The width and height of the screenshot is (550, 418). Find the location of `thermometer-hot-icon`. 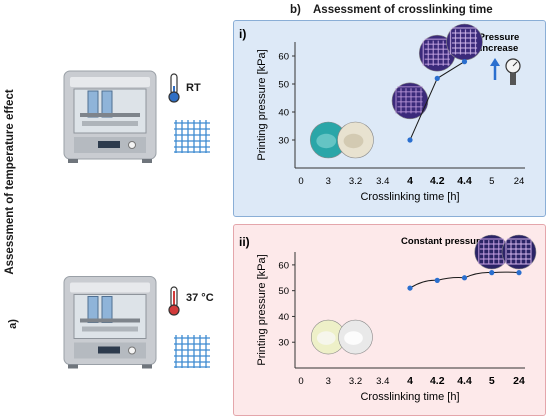

thermometer-hot-icon is located at coordinates (174, 301).